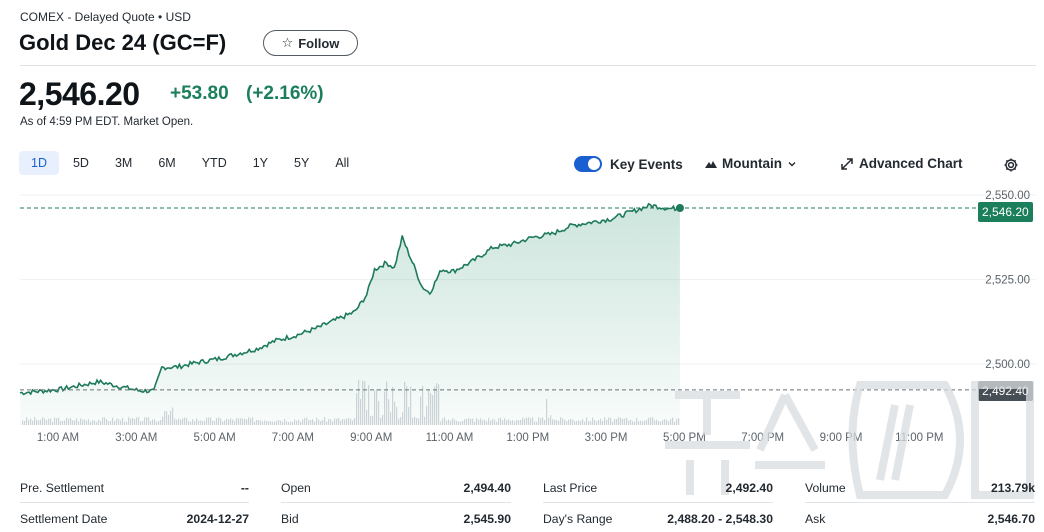 Image resolution: width=1044 pixels, height=532 pixels. I want to click on key-events-toggle, so click(588, 164).